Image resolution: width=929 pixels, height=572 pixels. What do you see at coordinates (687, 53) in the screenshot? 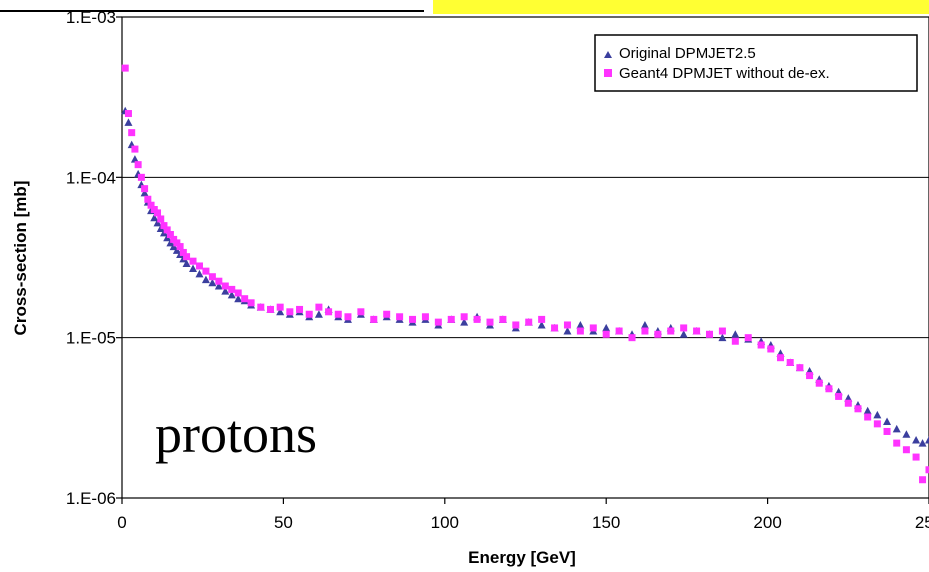
I see `legend-entry-original: Original DPMJET2.5` at bounding box center [687, 53].